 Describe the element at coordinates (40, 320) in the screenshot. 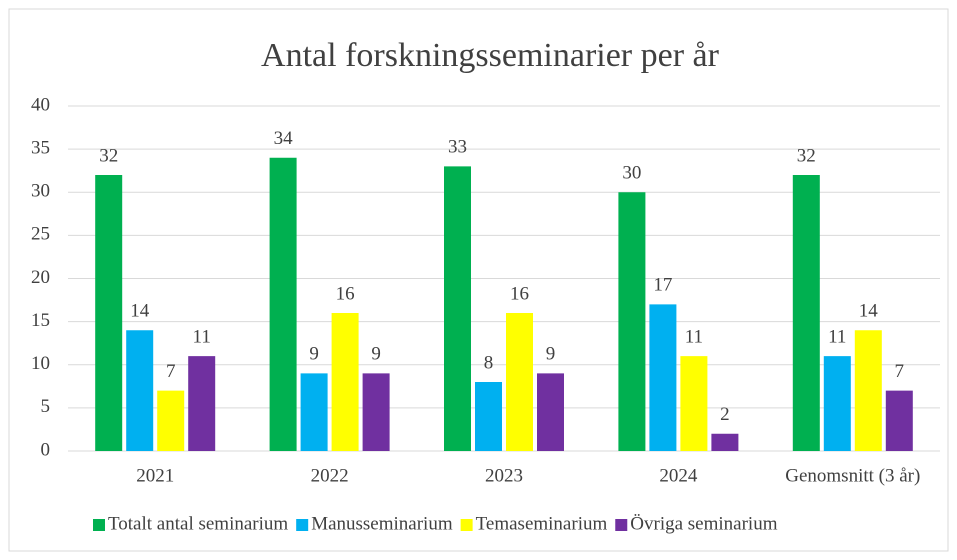

I see `y-tick-label: 15` at that location.